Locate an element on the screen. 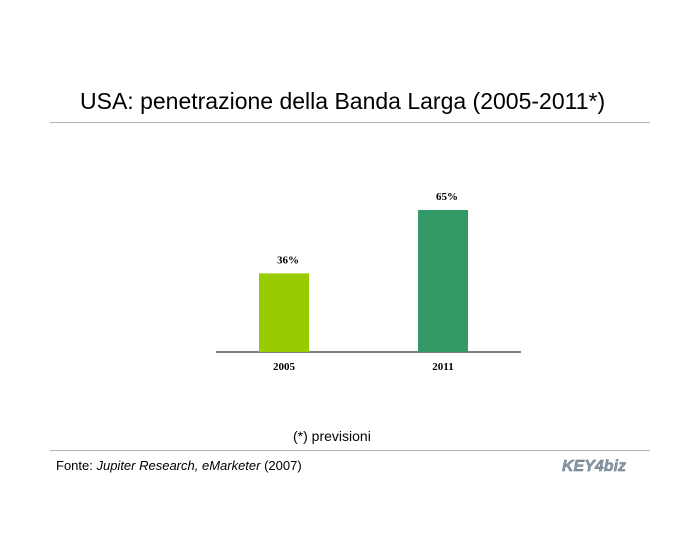  x-tick-label-2005: 2005 is located at coordinates (284, 367).